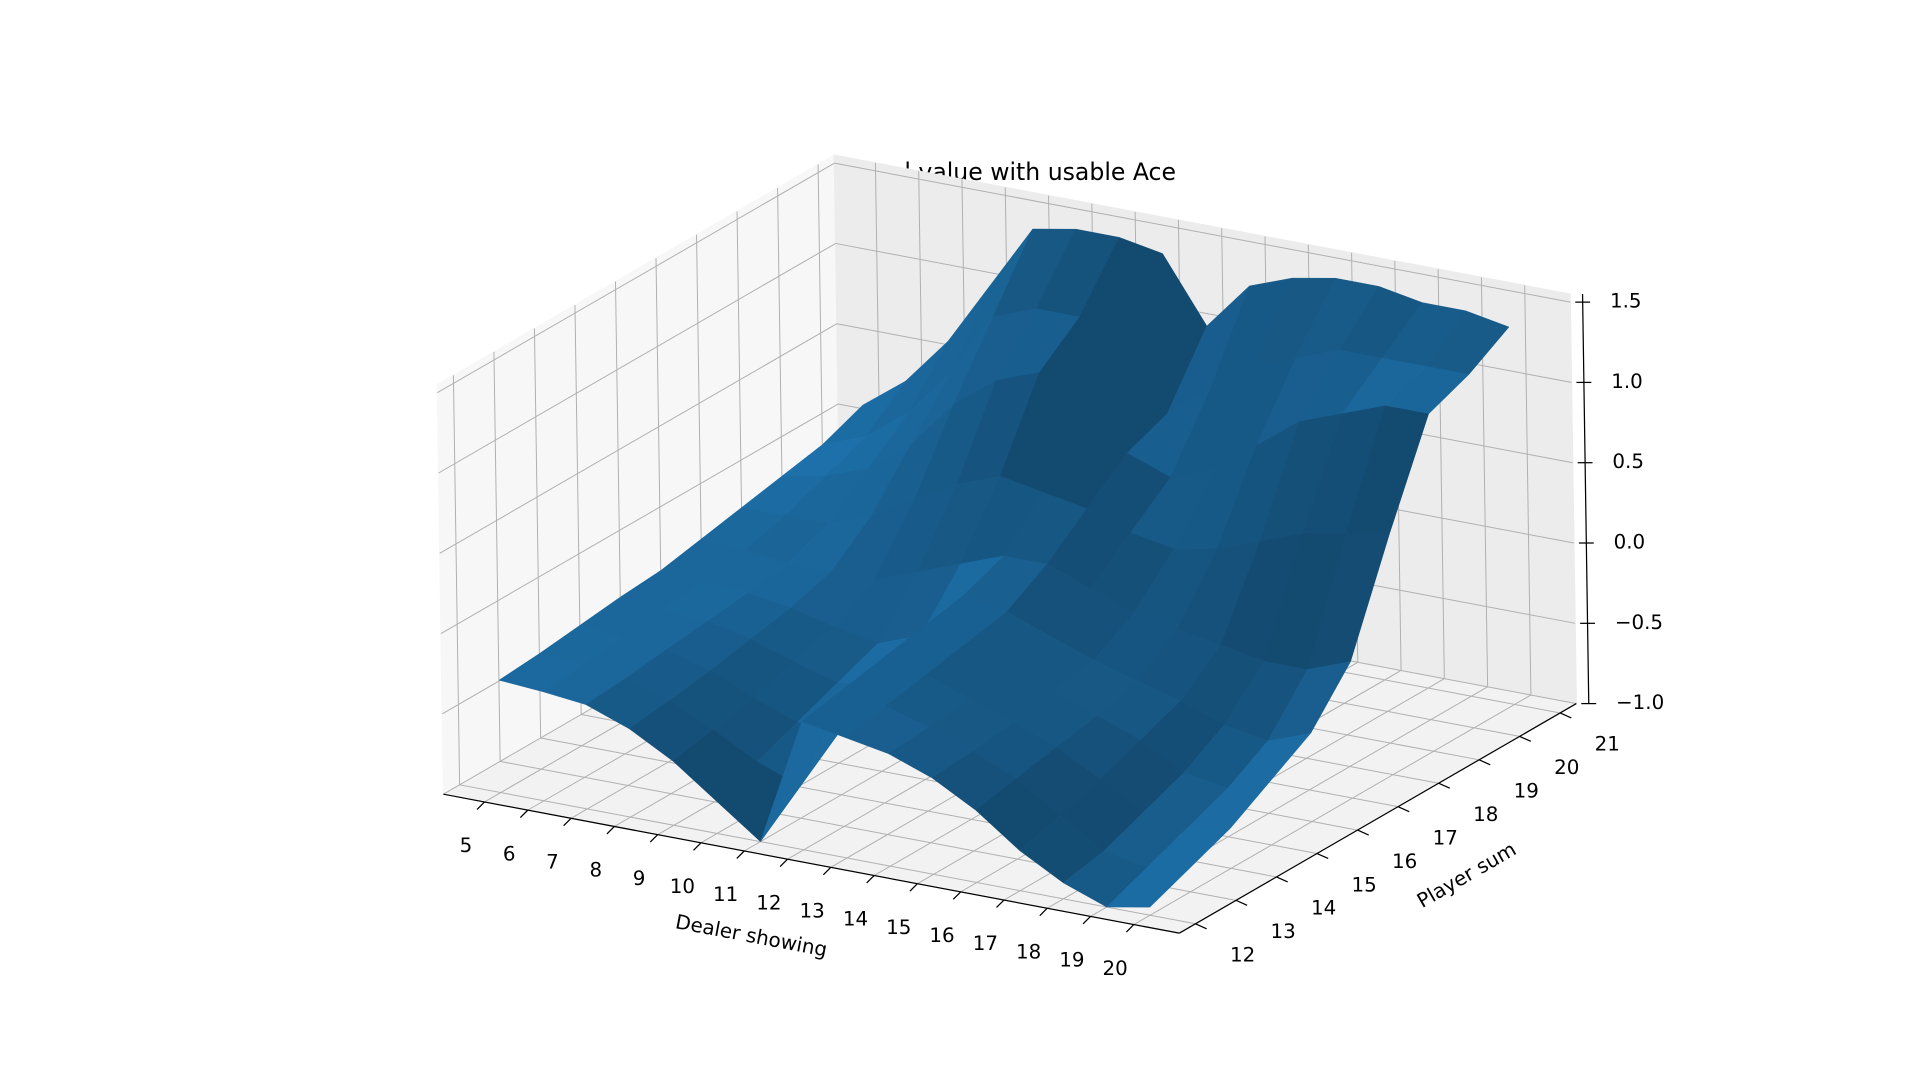 This screenshot has width=1918, height=1092. What do you see at coordinates (1242, 955) in the screenshot?
I see `y-tick-label: 12` at bounding box center [1242, 955].